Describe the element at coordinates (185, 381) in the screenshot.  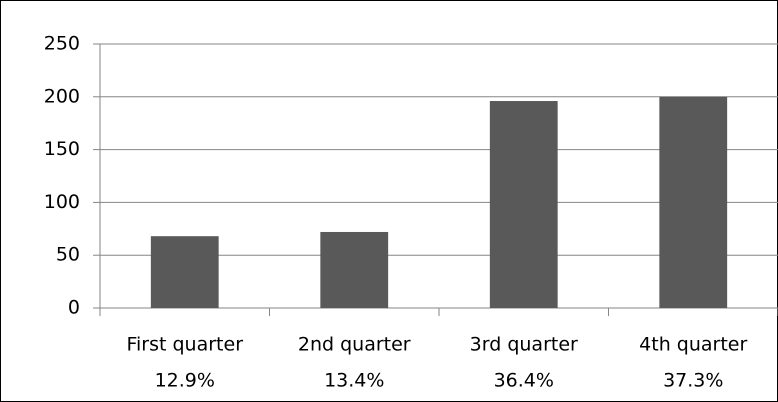
I see `x-share-label: 12.9%` at that location.